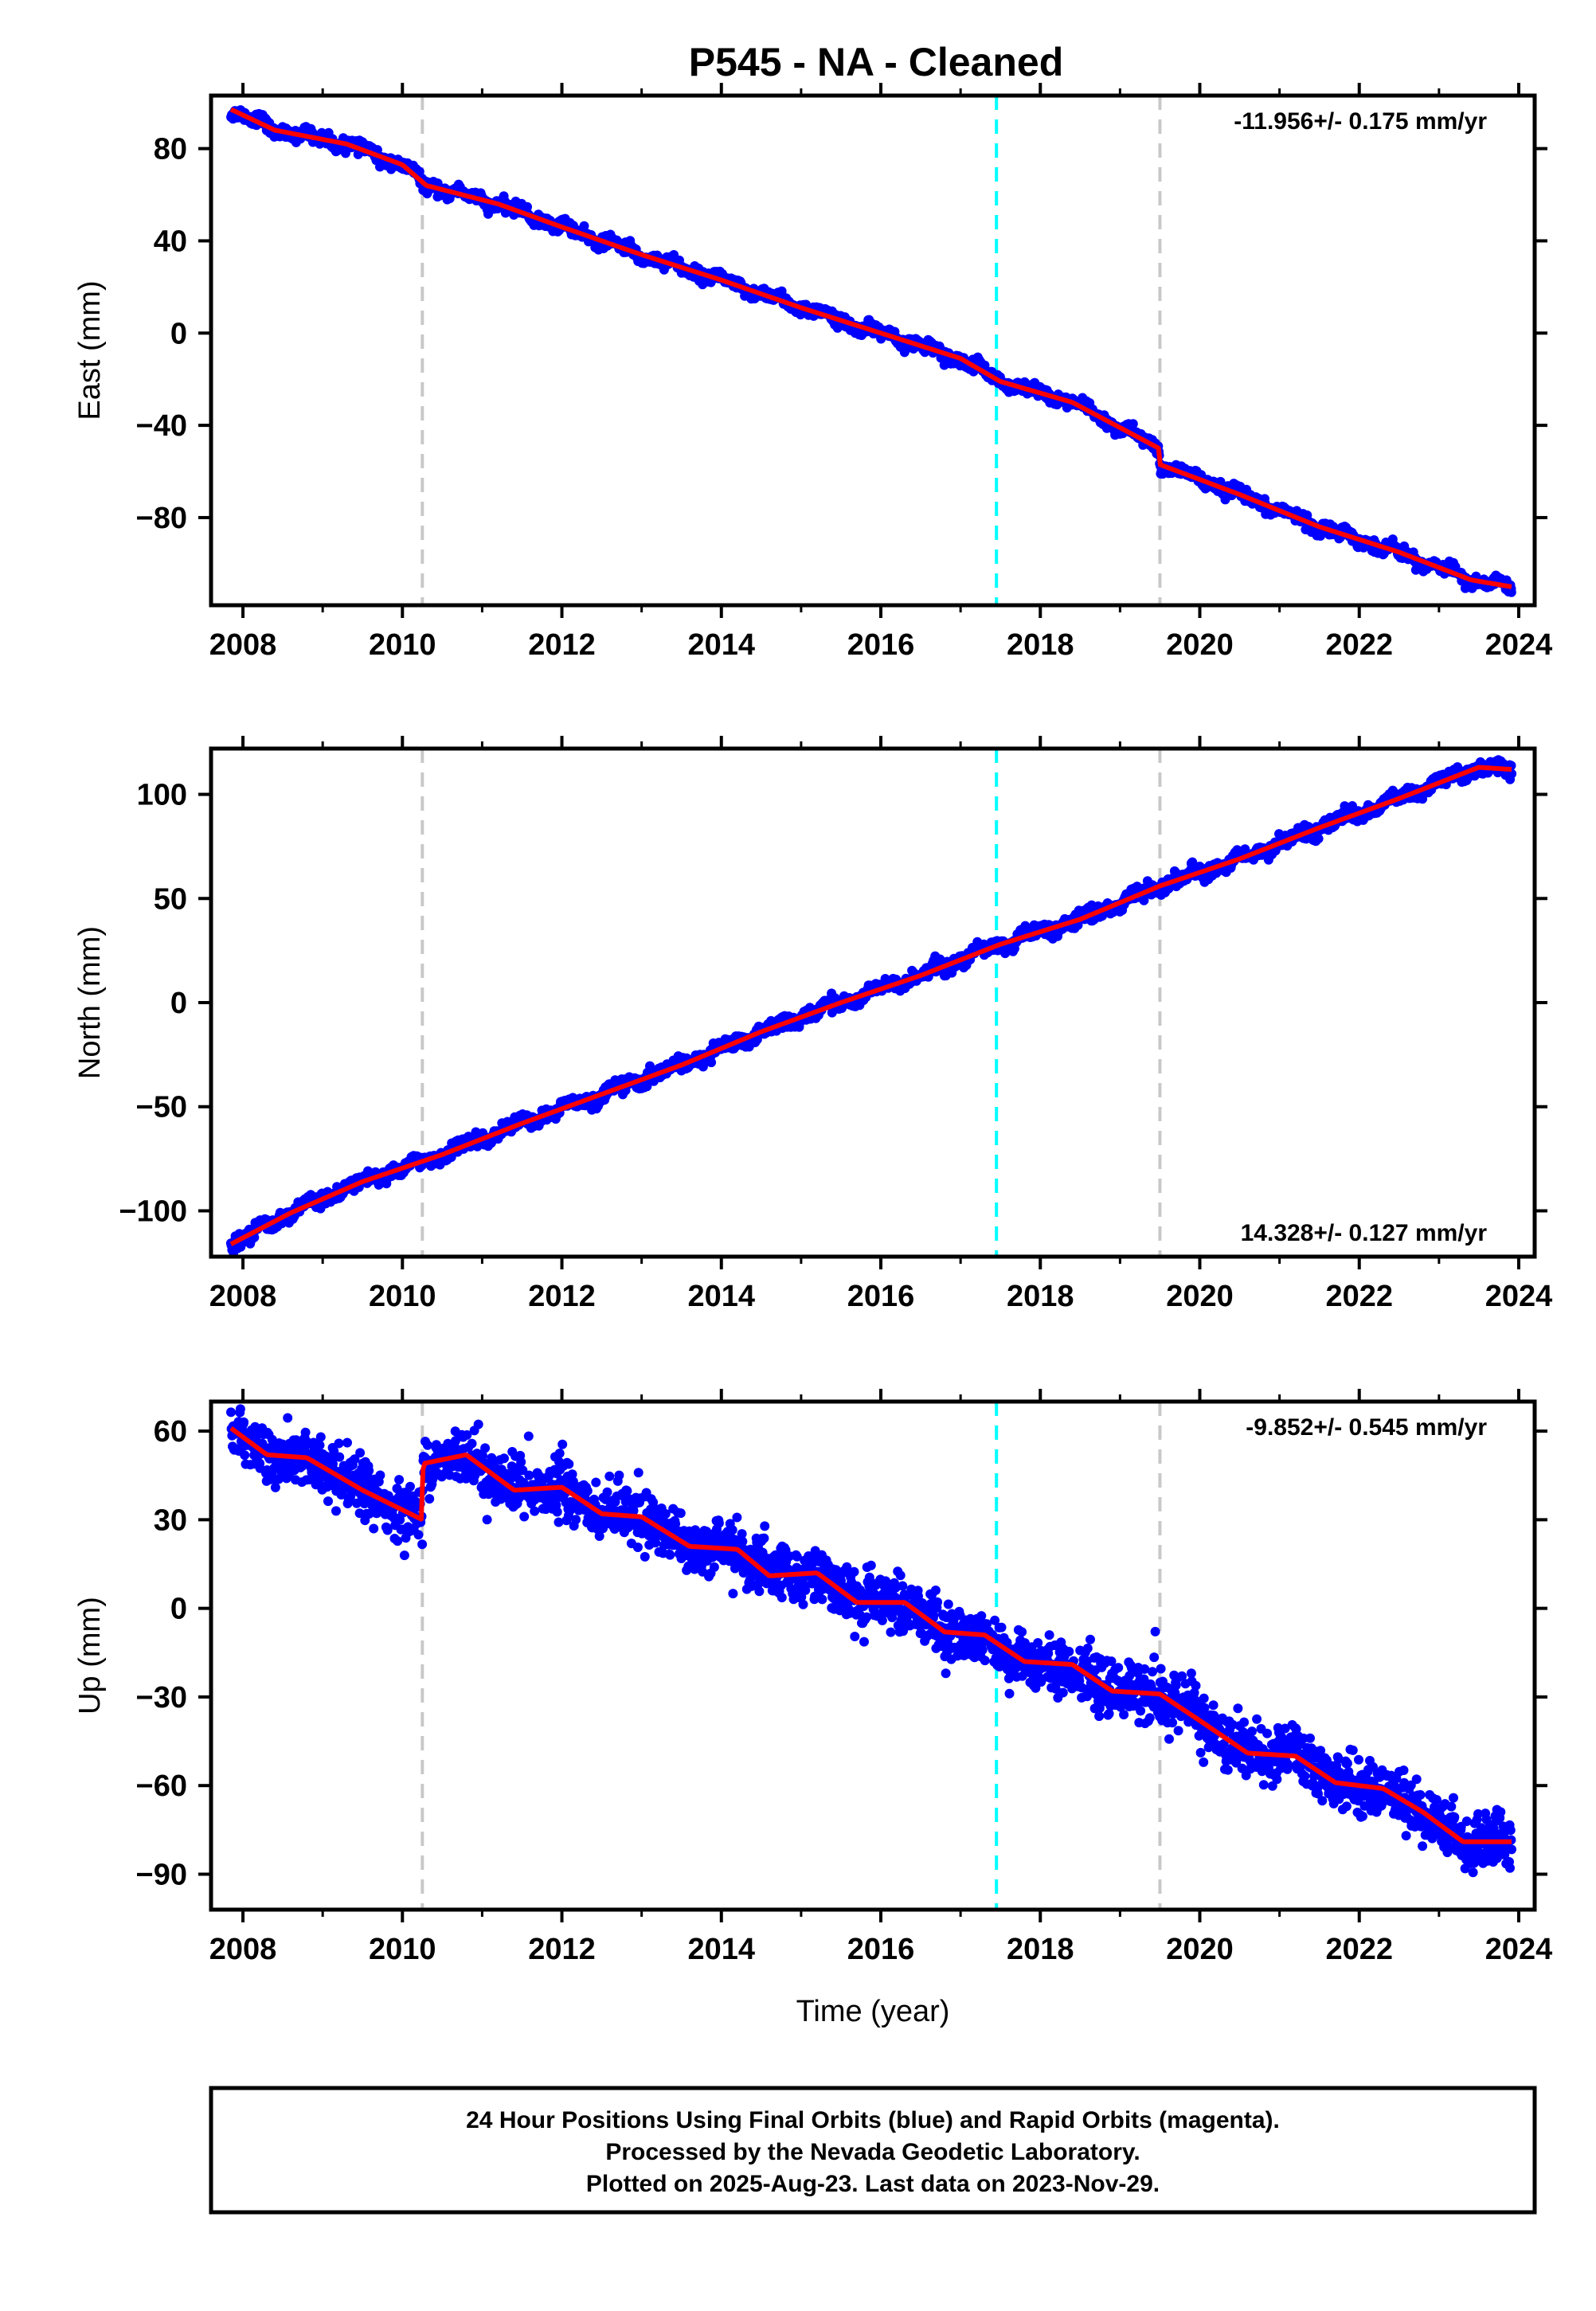 The image size is (1596, 2311). What do you see at coordinates (1200, 645) in the screenshot?
I see `east-xtick-label: 2020` at bounding box center [1200, 645].